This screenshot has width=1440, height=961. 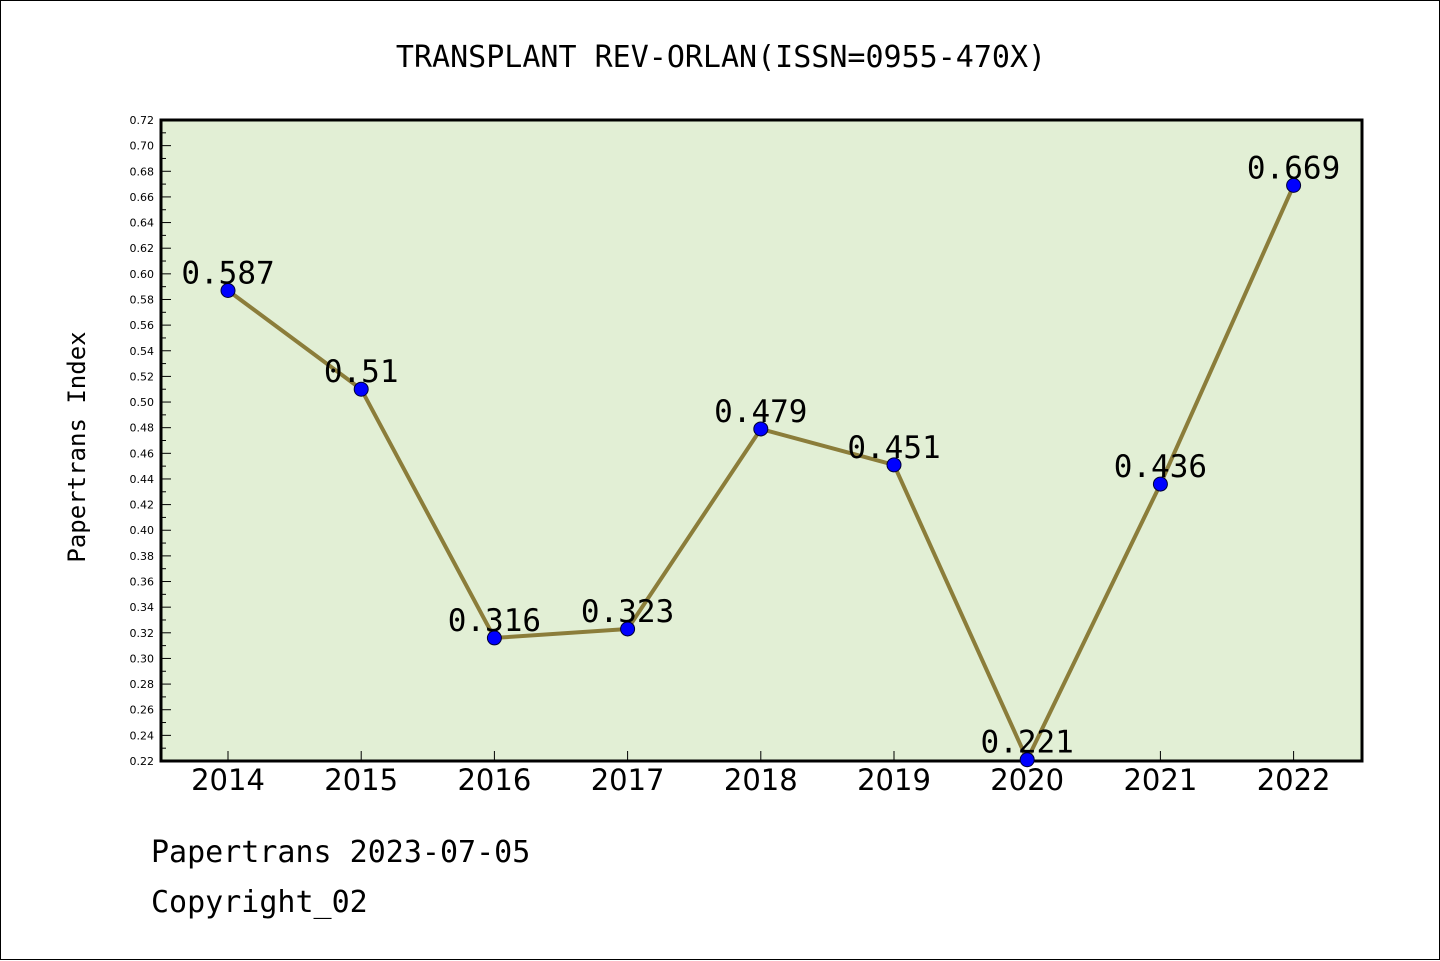 I want to click on y-tick-label: 0.34, so click(x=142, y=607).